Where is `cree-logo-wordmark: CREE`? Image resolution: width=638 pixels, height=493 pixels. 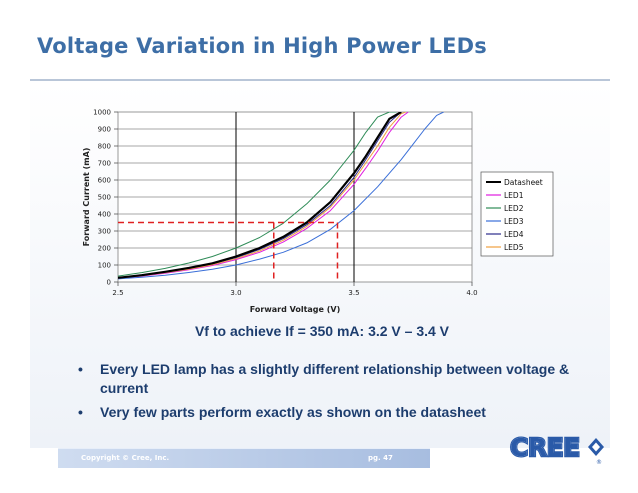 cree-logo-wordmark: CREE is located at coordinates (545, 447).